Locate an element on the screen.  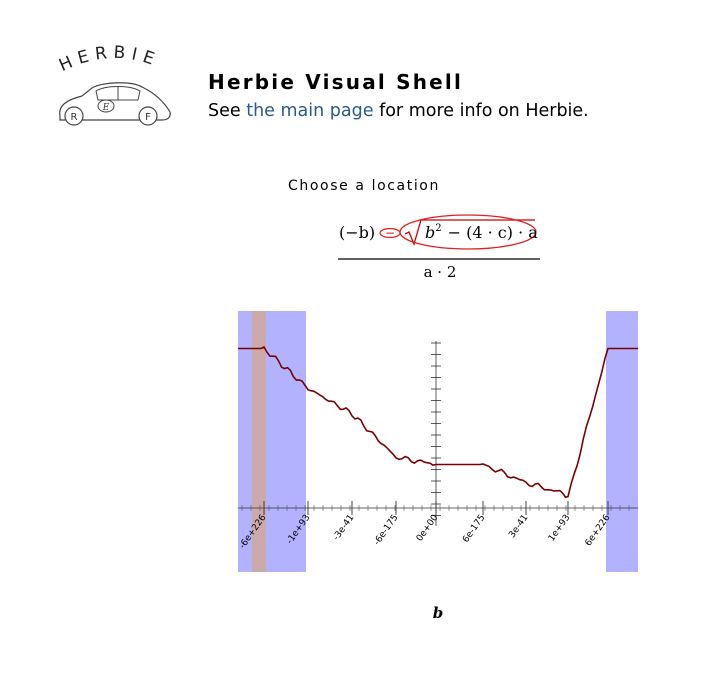
error-curve is located at coordinates (438, 422).